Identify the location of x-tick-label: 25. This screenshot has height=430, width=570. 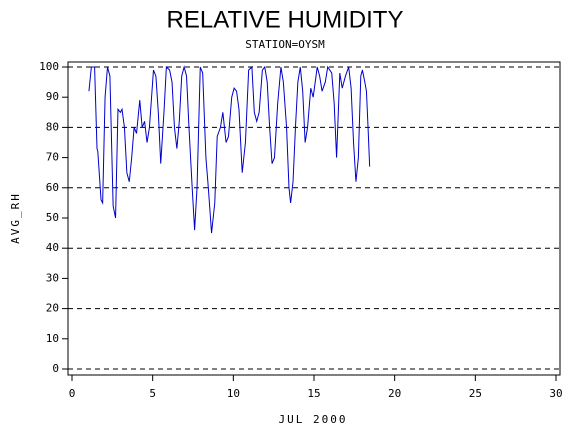
(475, 393).